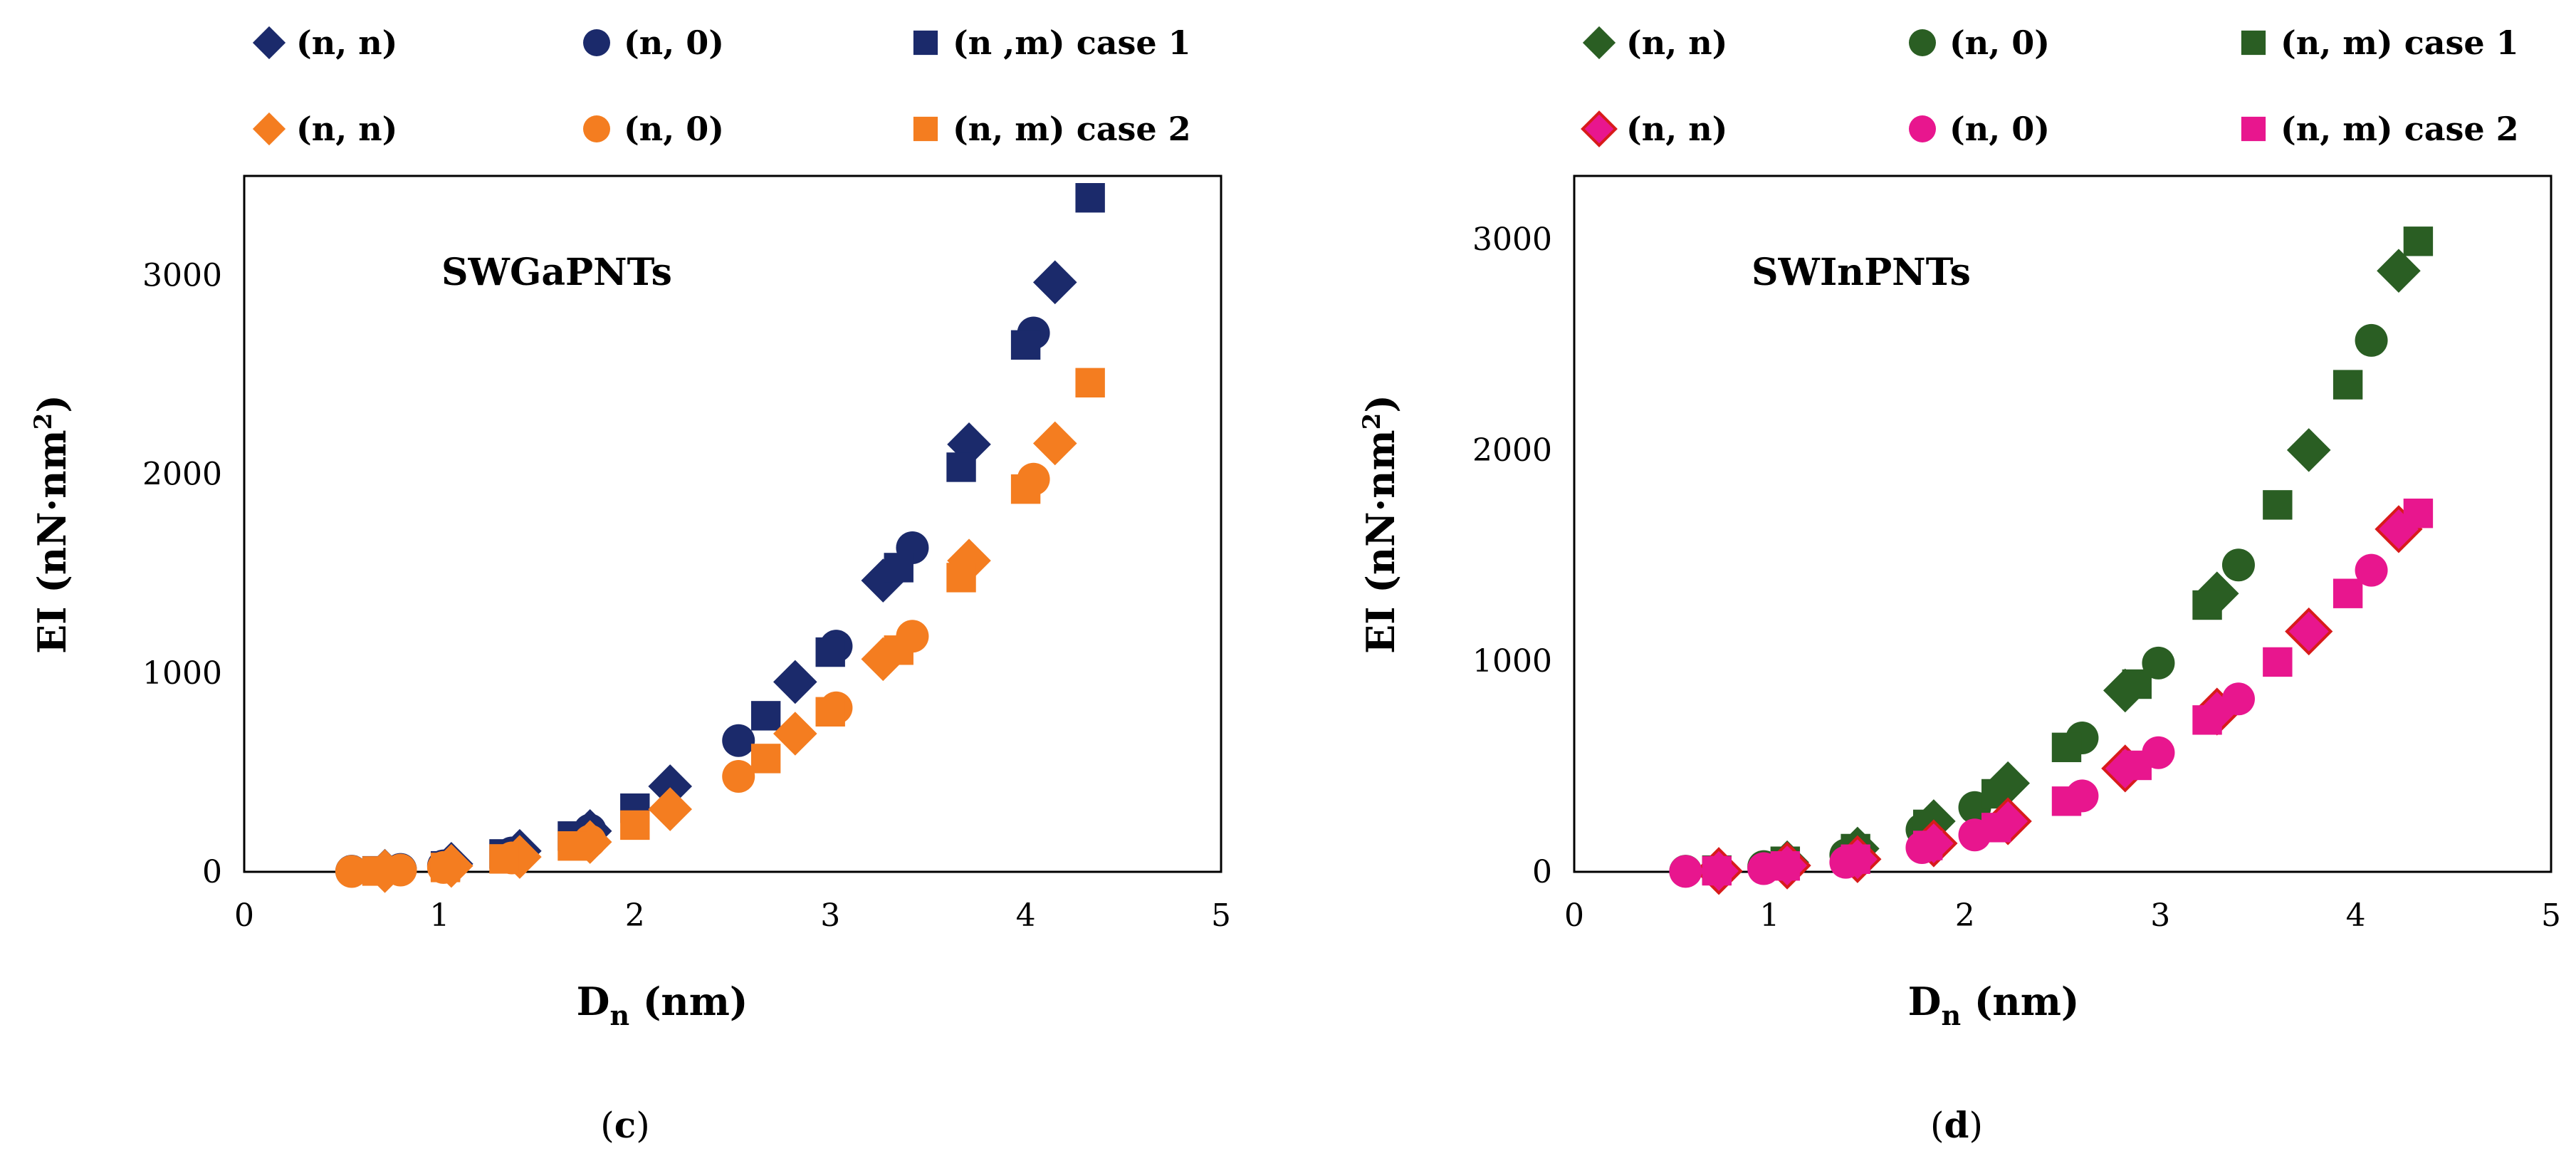 This screenshot has width=2576, height=1166. What do you see at coordinates (182, 574) in the screenshot?
I see `y-ticks-c: 0 1000 2000 3000` at bounding box center [182, 574].